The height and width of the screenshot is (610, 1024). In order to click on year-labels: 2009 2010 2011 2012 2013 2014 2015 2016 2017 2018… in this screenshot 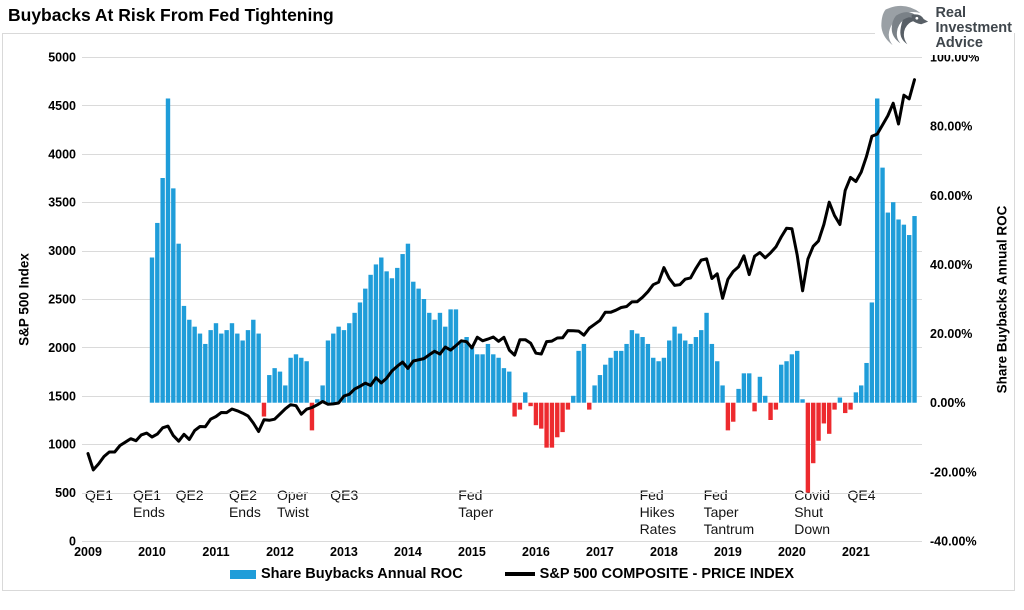, I will do `click(472, 552)`.